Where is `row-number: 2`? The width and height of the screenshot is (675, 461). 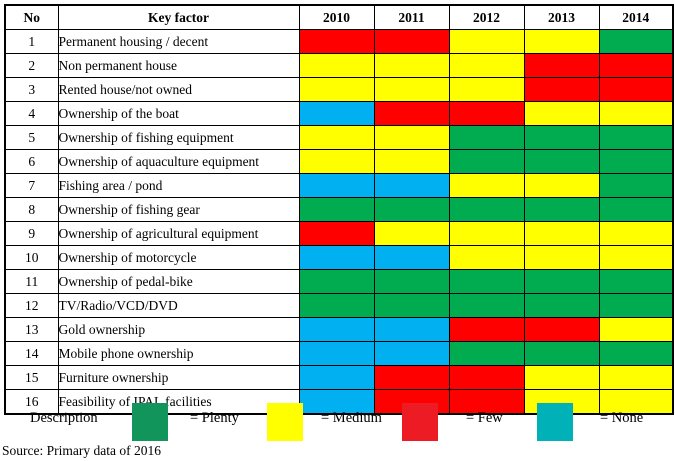
row-number: 2 is located at coordinates (31, 65).